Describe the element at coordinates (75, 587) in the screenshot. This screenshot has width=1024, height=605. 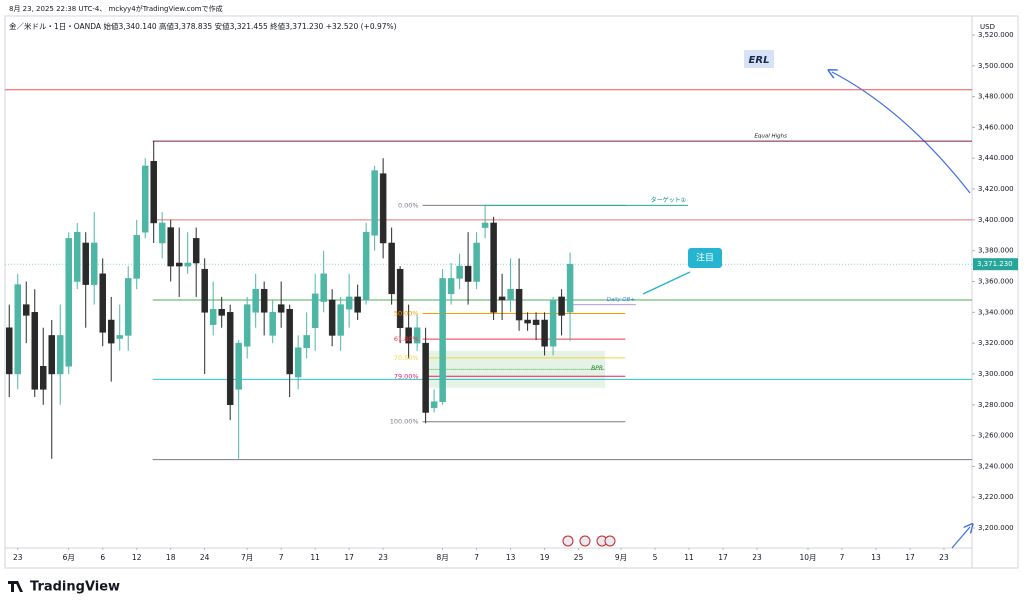
I see `brand: TradingView` at that location.